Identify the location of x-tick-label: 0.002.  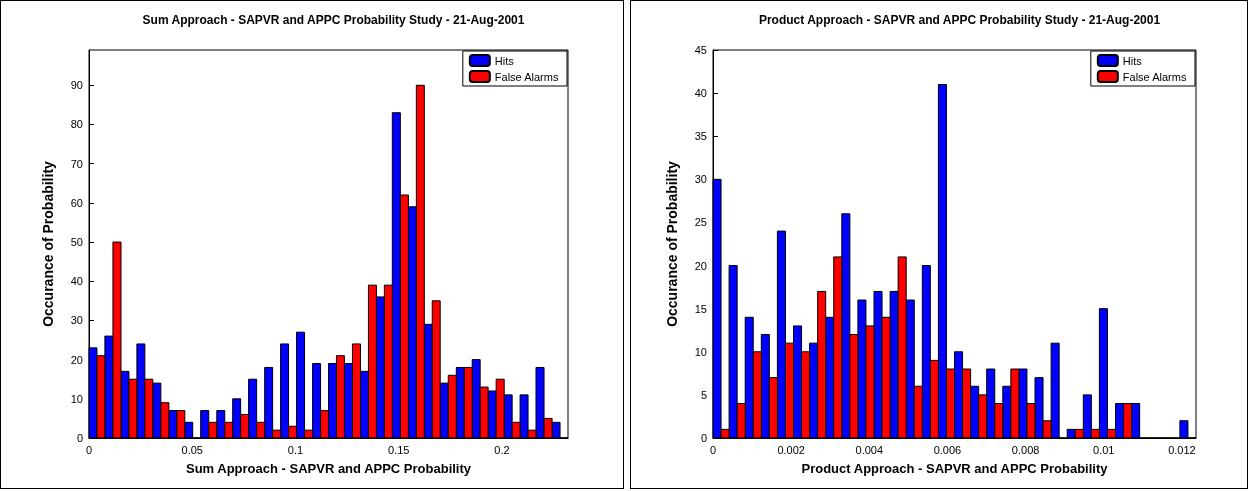
(791, 449).